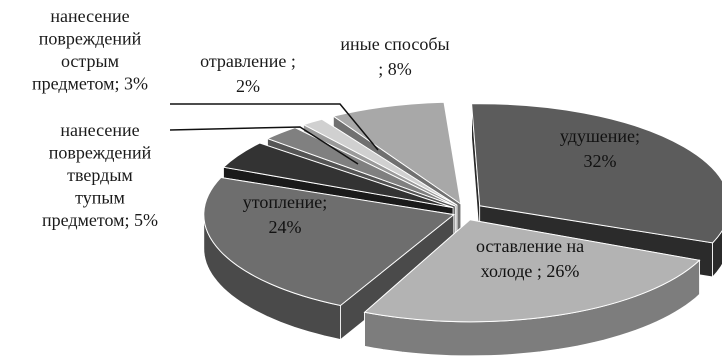 The image size is (722, 356). What do you see at coordinates (248, 73) in the screenshot?
I see `slice-label-5: отравление ; 2%` at bounding box center [248, 73].